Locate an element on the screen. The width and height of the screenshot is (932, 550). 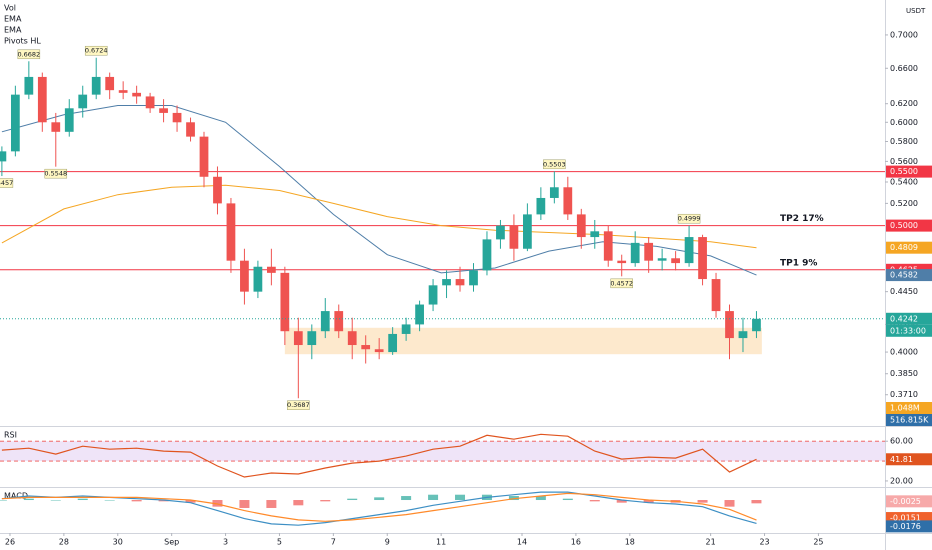
currency-label: USDT is located at coordinates (916, 11).